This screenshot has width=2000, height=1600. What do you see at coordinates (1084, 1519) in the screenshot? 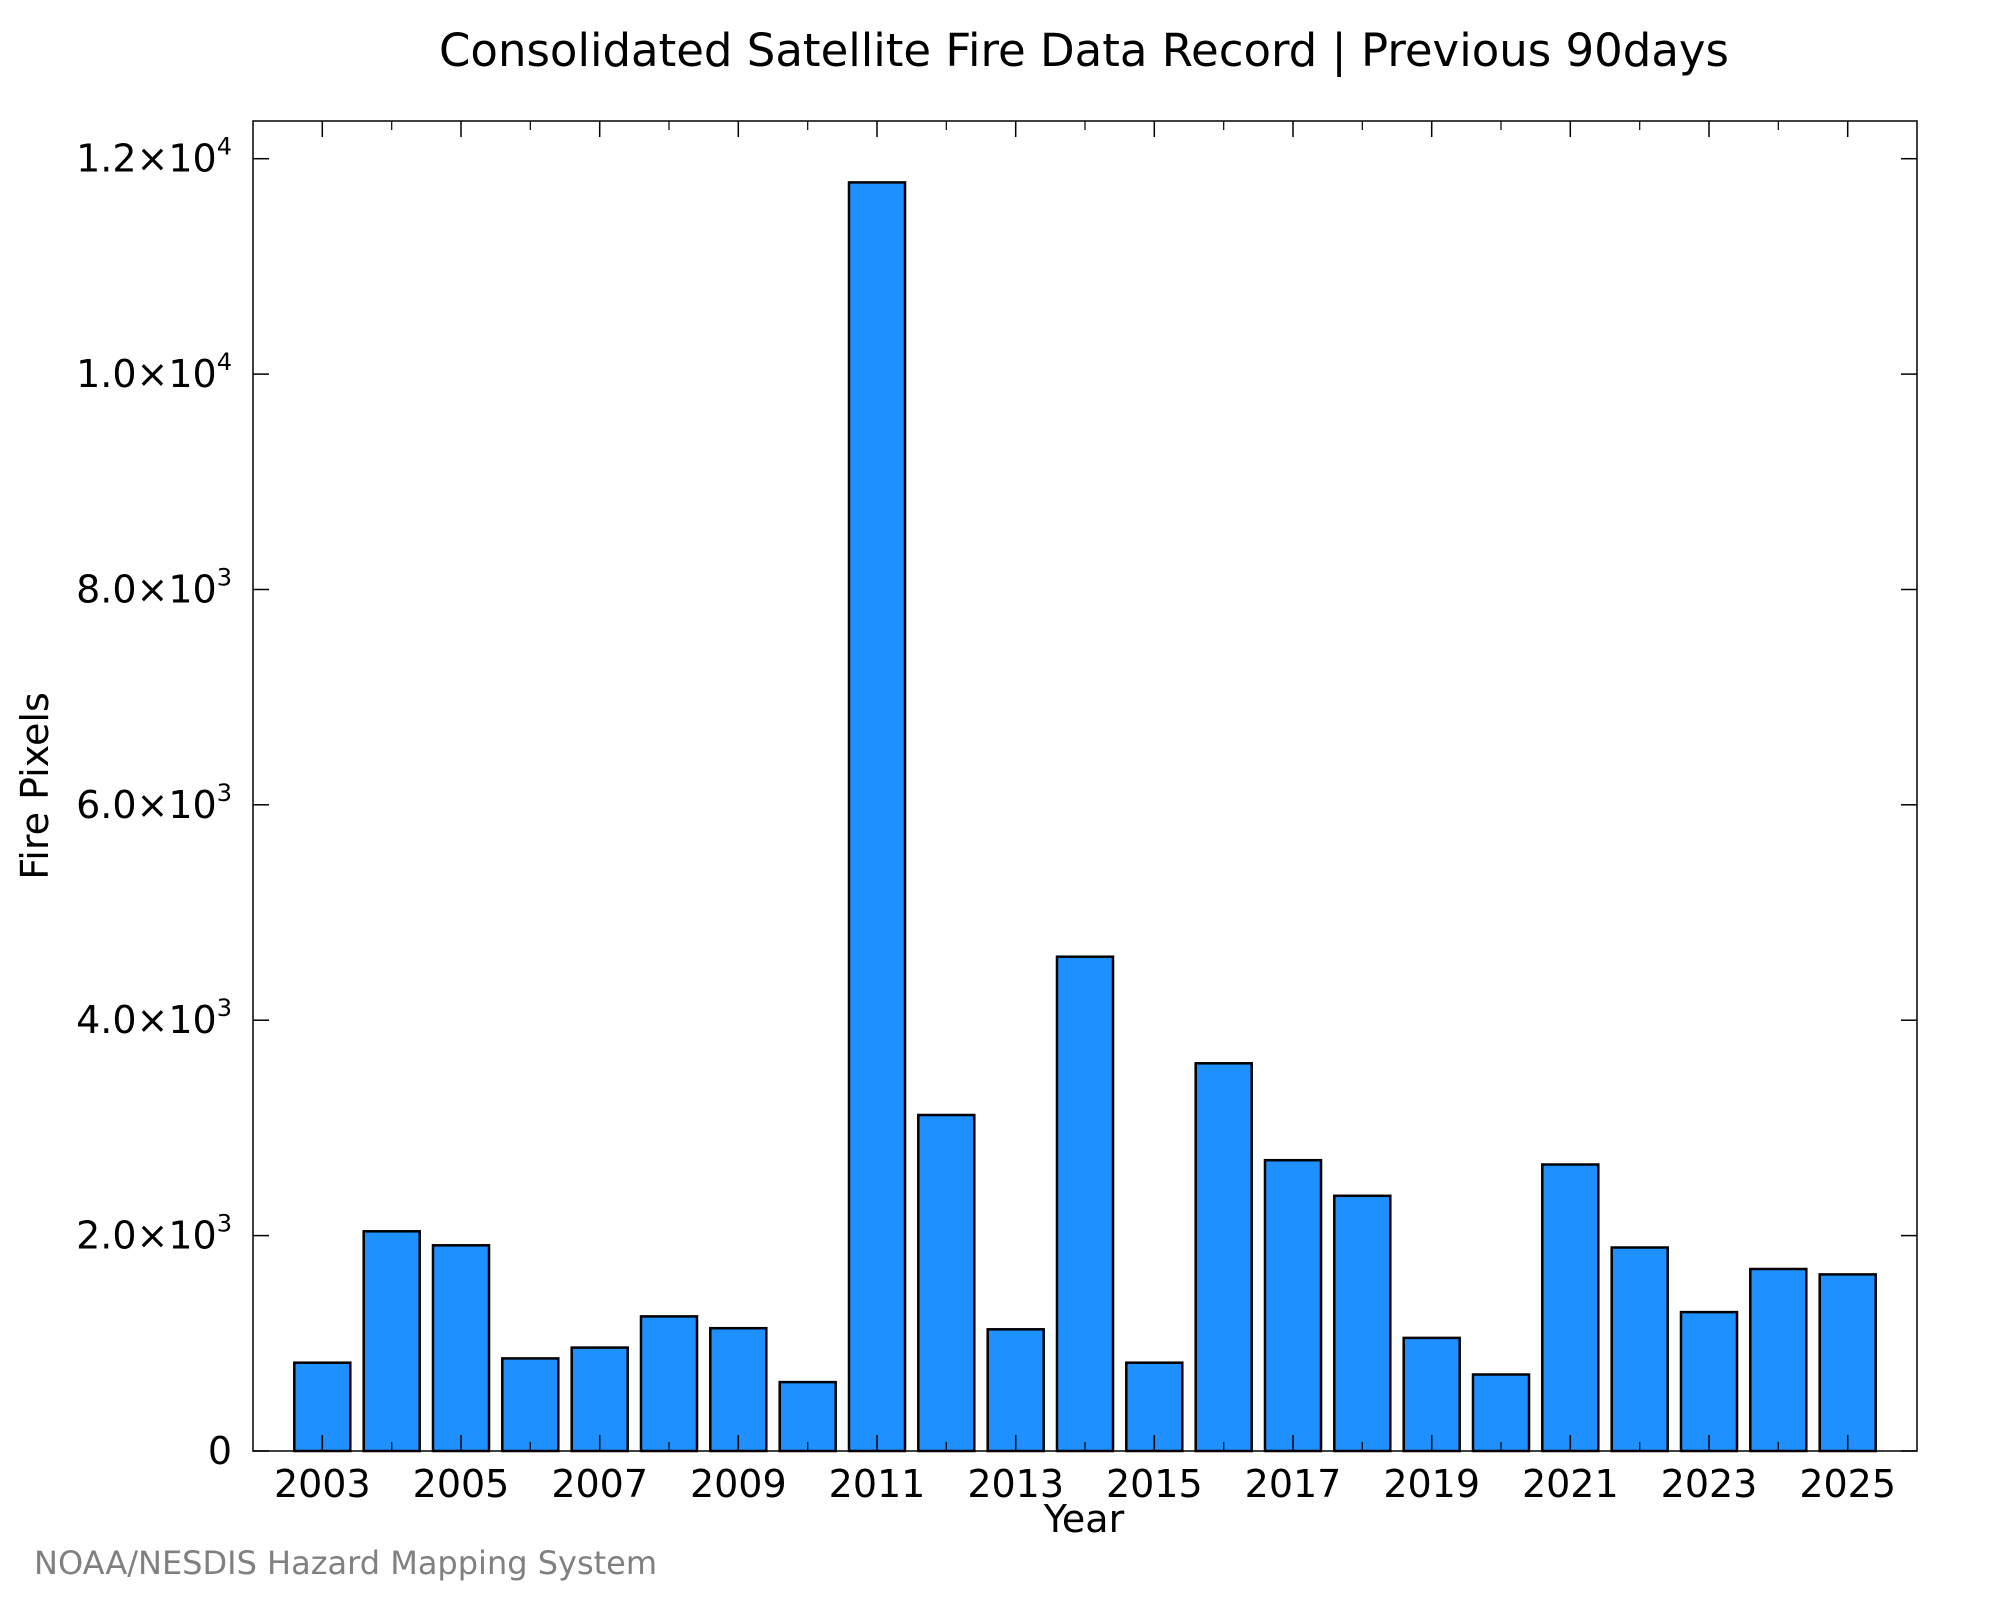
I see `x-axis-label: Year` at bounding box center [1084, 1519].